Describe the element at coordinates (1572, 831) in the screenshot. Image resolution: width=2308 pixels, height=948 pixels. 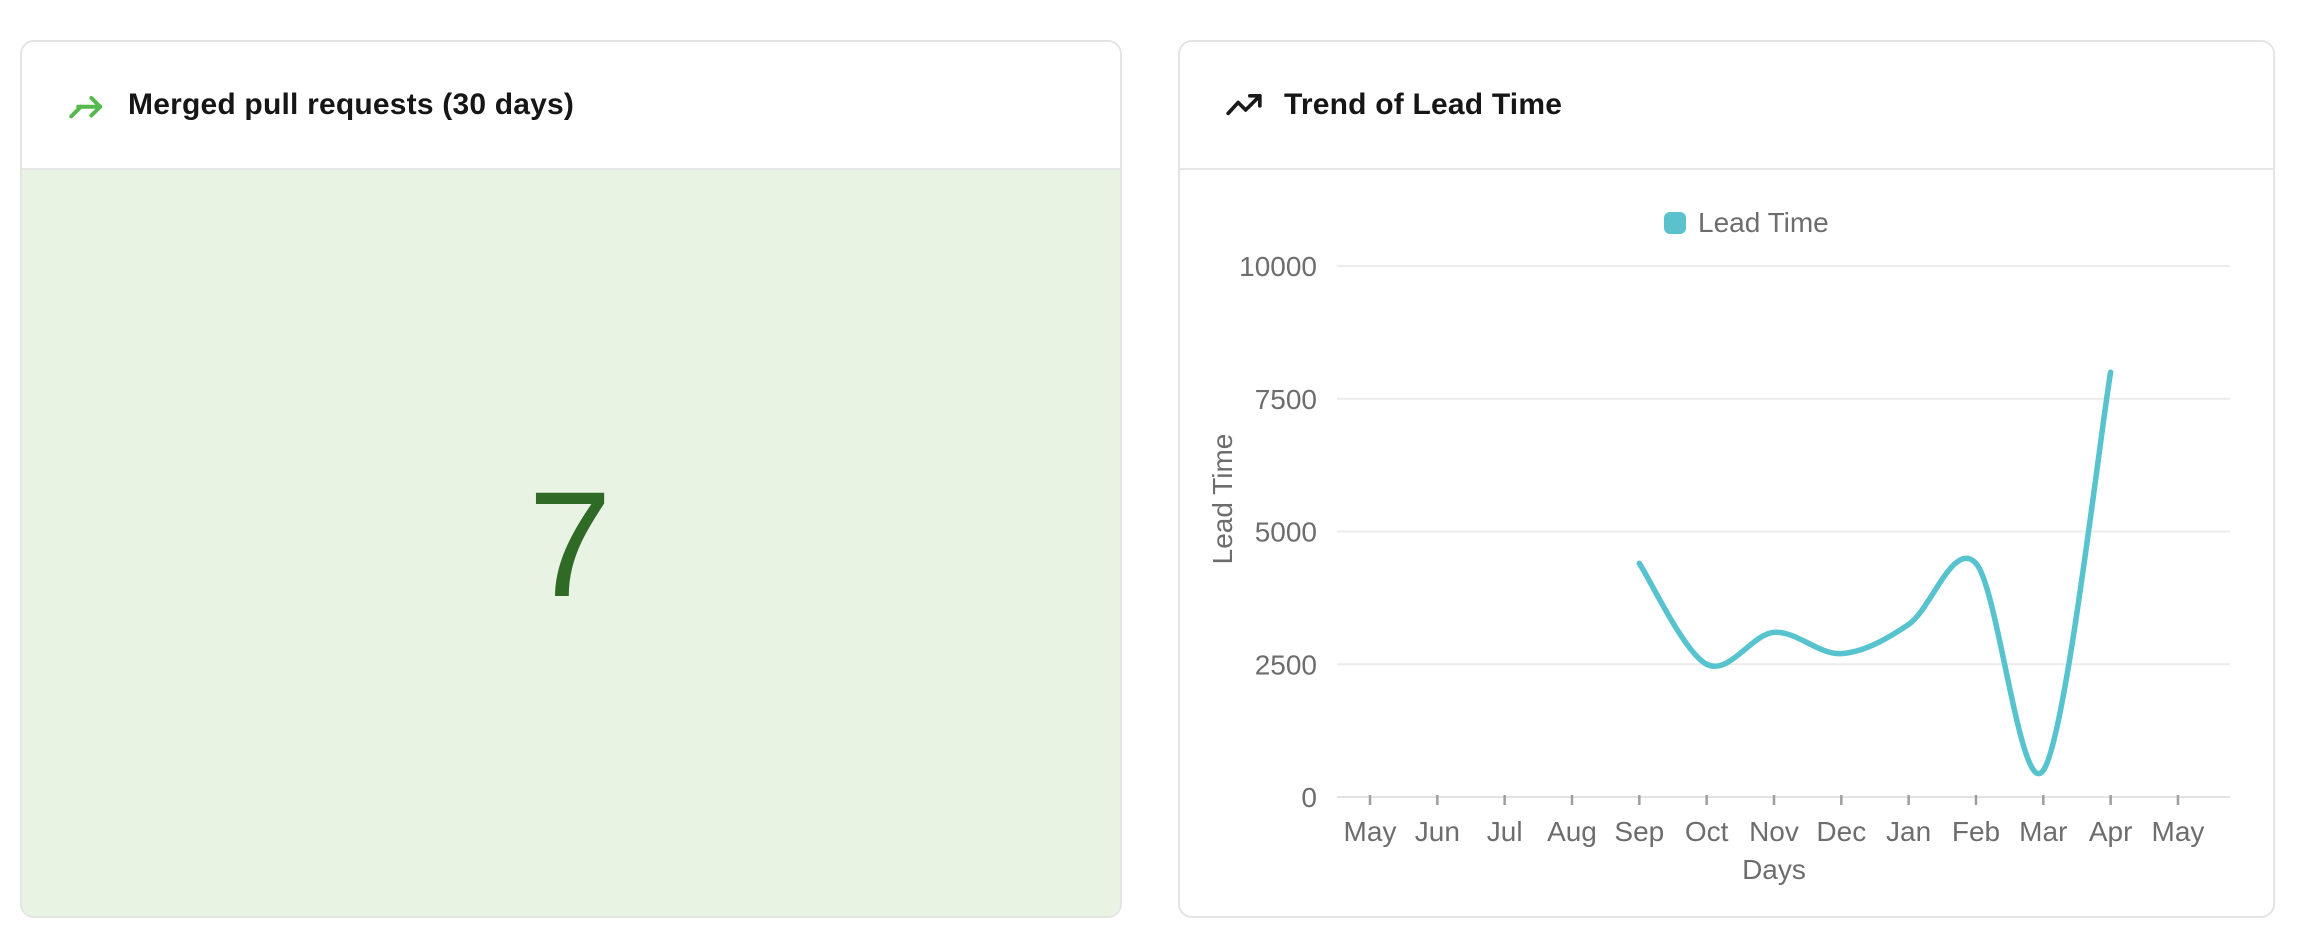
I see `svg-text: Aug` at that location.